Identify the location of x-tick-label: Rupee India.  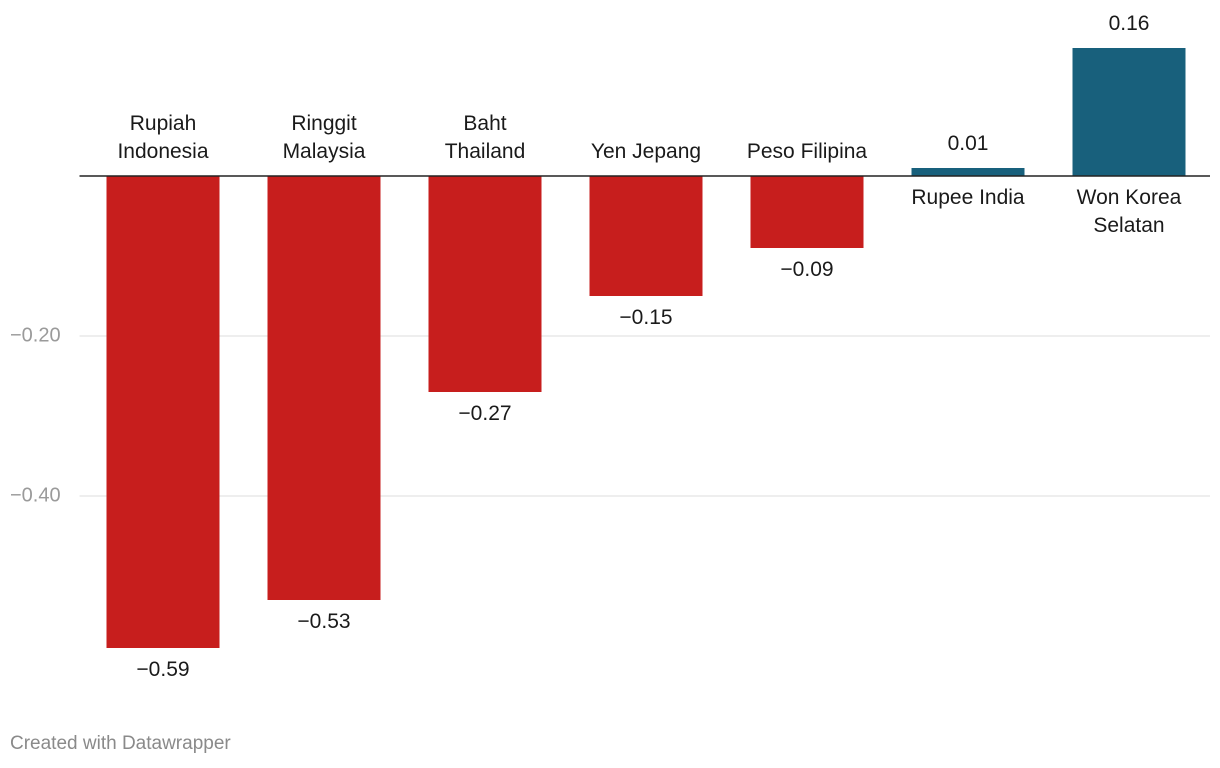
(968, 197).